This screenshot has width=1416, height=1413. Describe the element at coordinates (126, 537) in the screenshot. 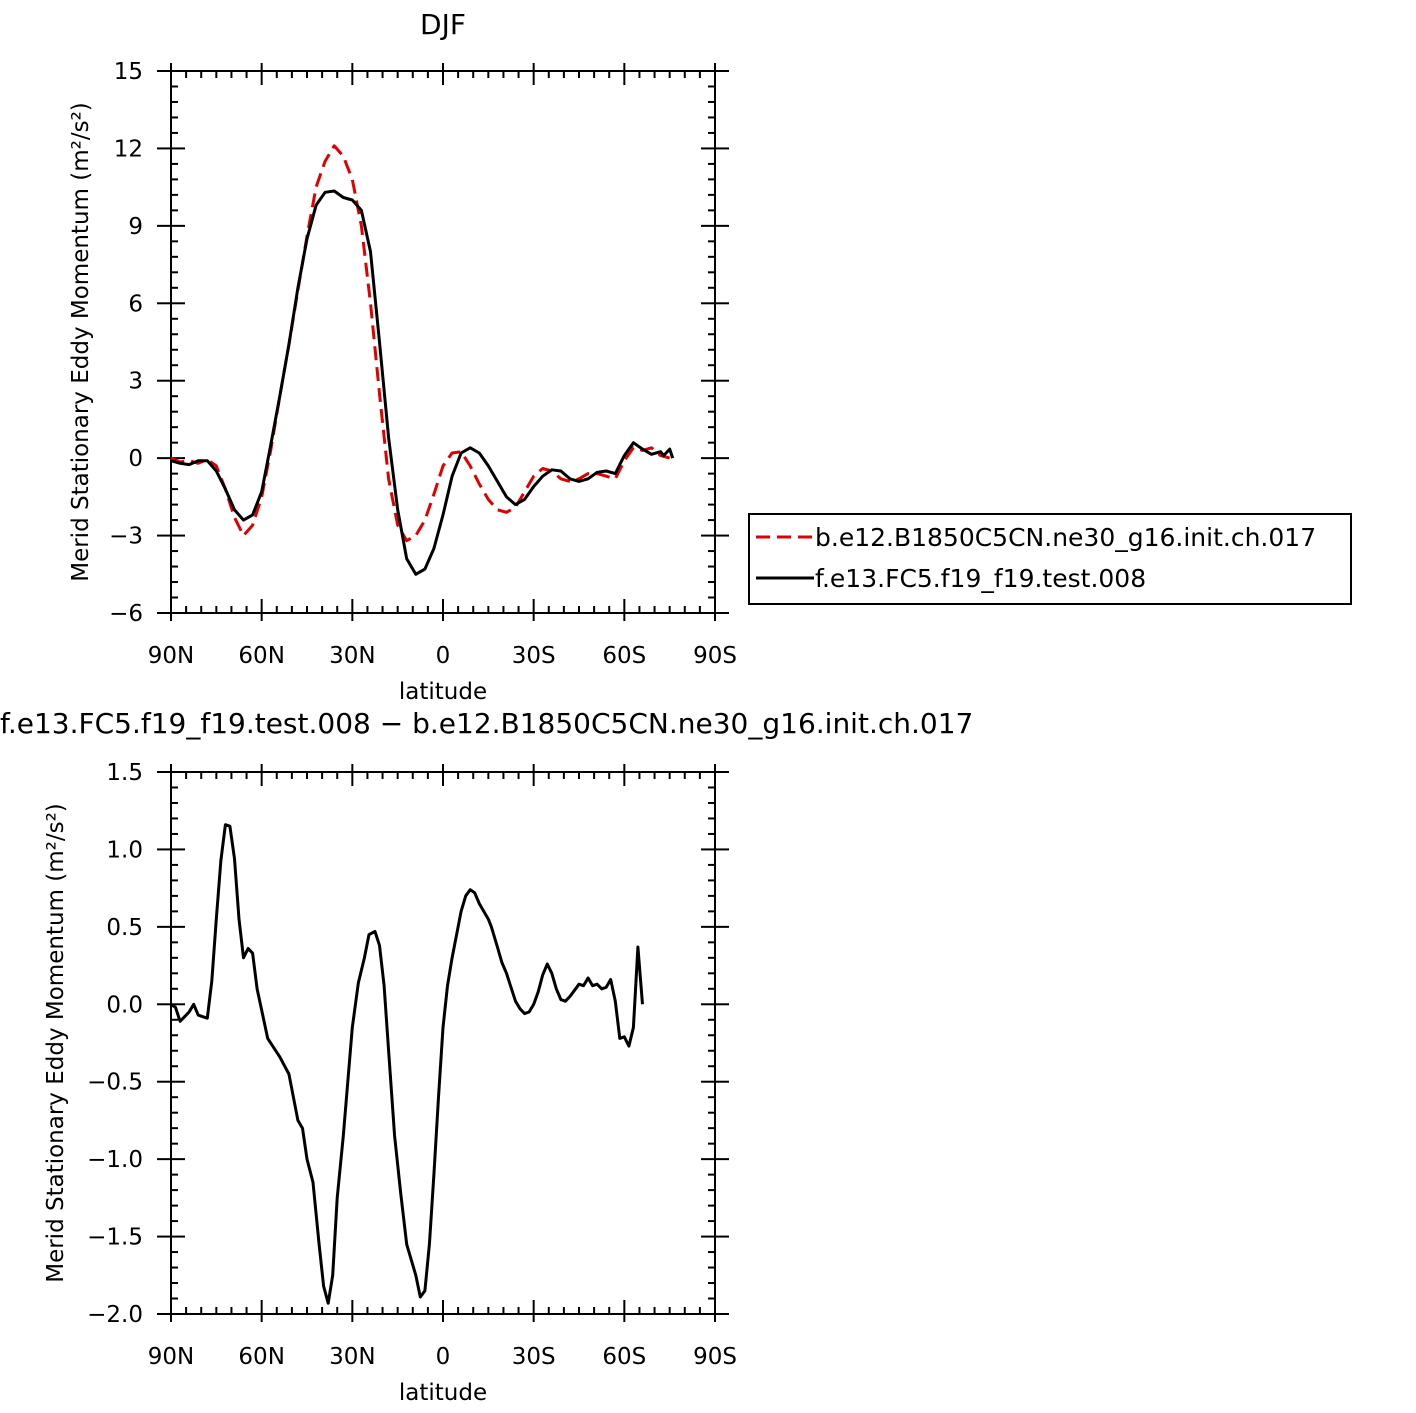

I see `y-tick-label: −3` at that location.